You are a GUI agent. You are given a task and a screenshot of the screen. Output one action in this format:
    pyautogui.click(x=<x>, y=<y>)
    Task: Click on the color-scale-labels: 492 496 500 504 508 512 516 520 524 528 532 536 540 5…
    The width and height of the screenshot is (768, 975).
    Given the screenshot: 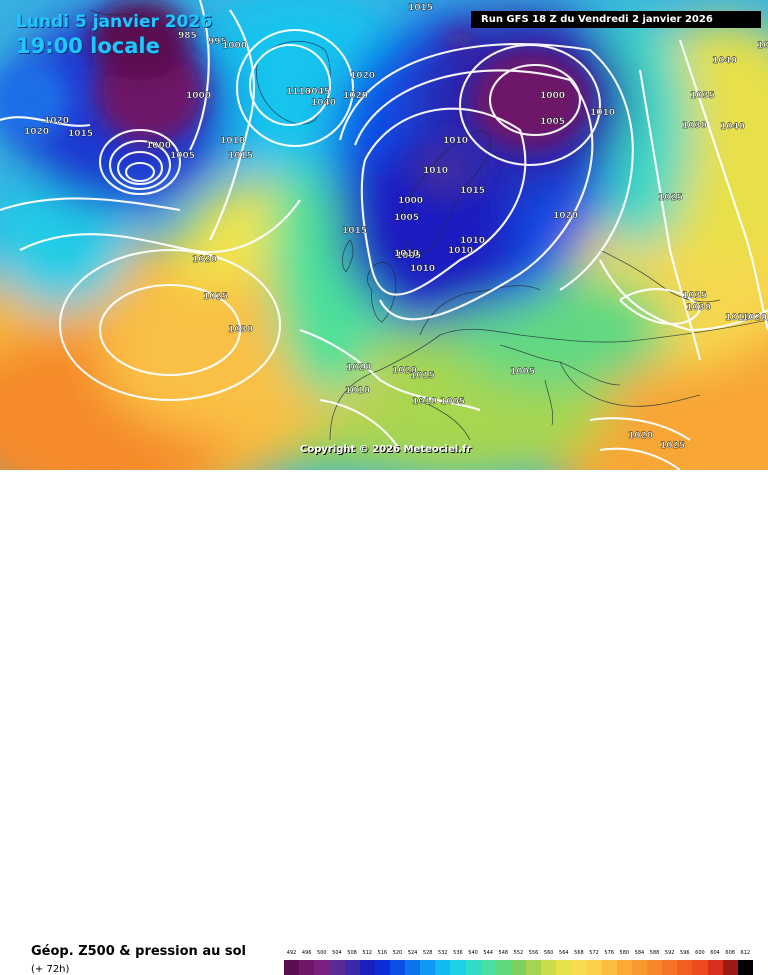 What is the action you would take?
    pyautogui.click(x=518, y=953)
    